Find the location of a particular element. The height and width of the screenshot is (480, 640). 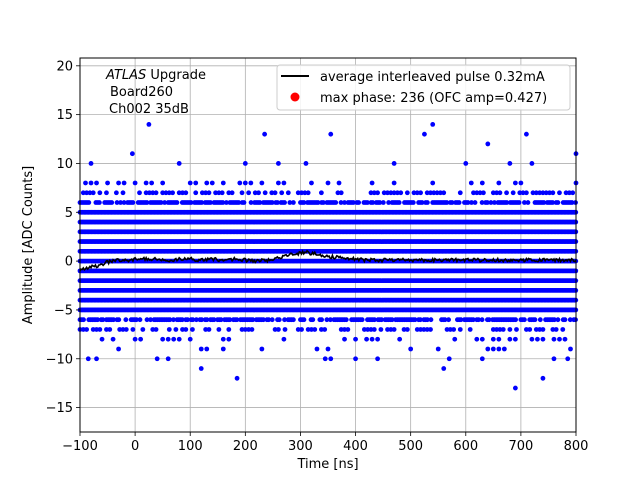

annotation: ATLAS Upgrade Board260 Ch002 35dB is located at coordinates (155, 92).